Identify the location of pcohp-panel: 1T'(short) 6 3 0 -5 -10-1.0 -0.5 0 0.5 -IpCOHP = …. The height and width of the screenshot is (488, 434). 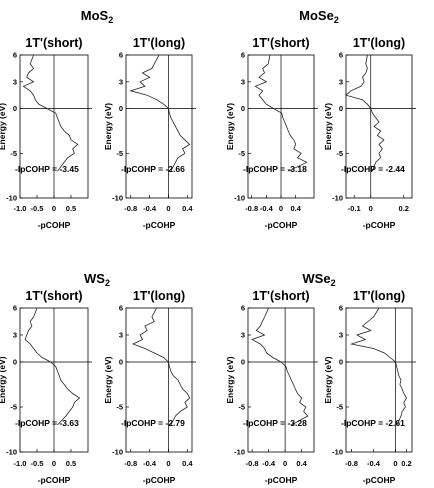
(46, 133).